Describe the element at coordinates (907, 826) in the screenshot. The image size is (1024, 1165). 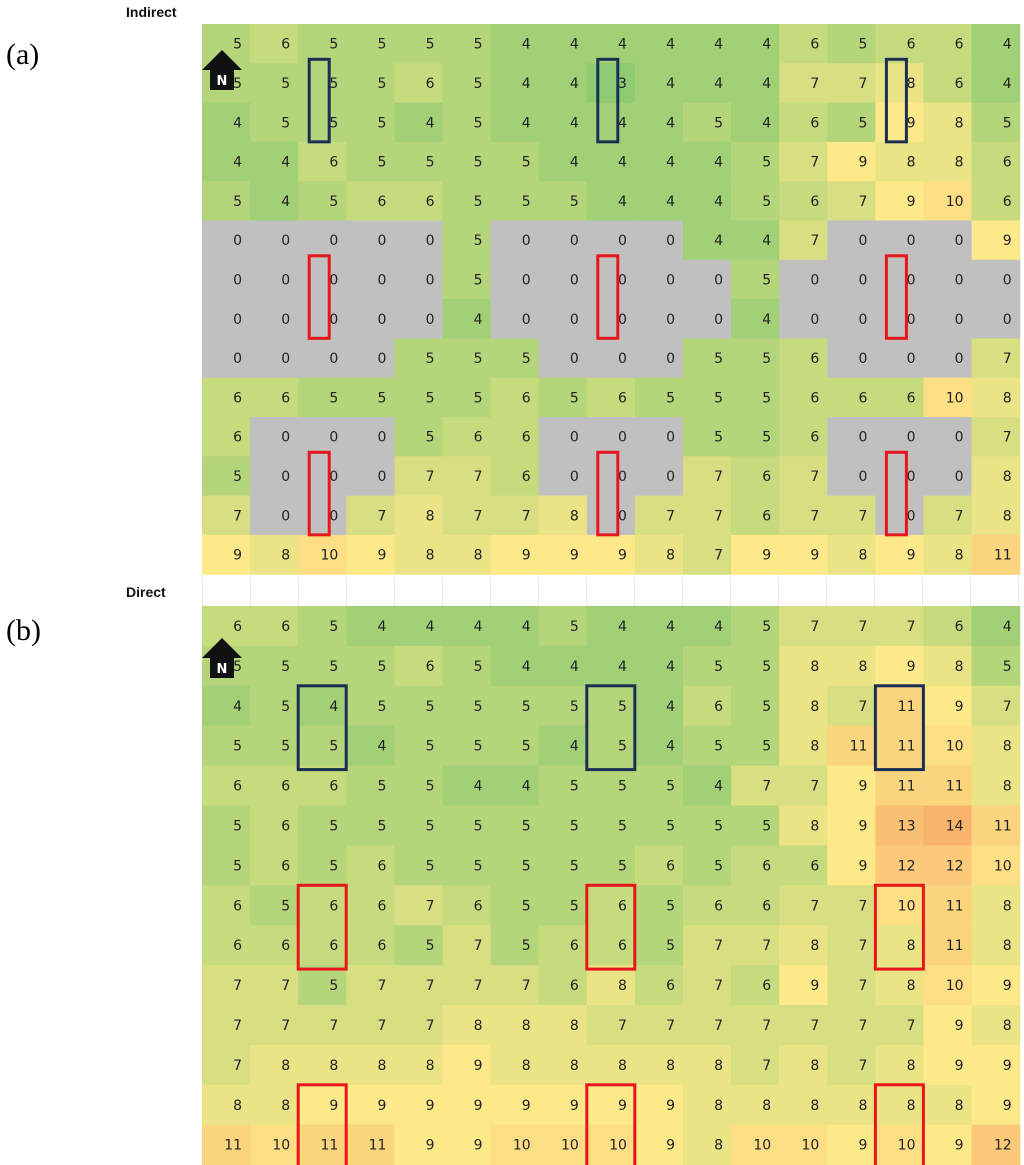
I see `cell-value: 13` at that location.